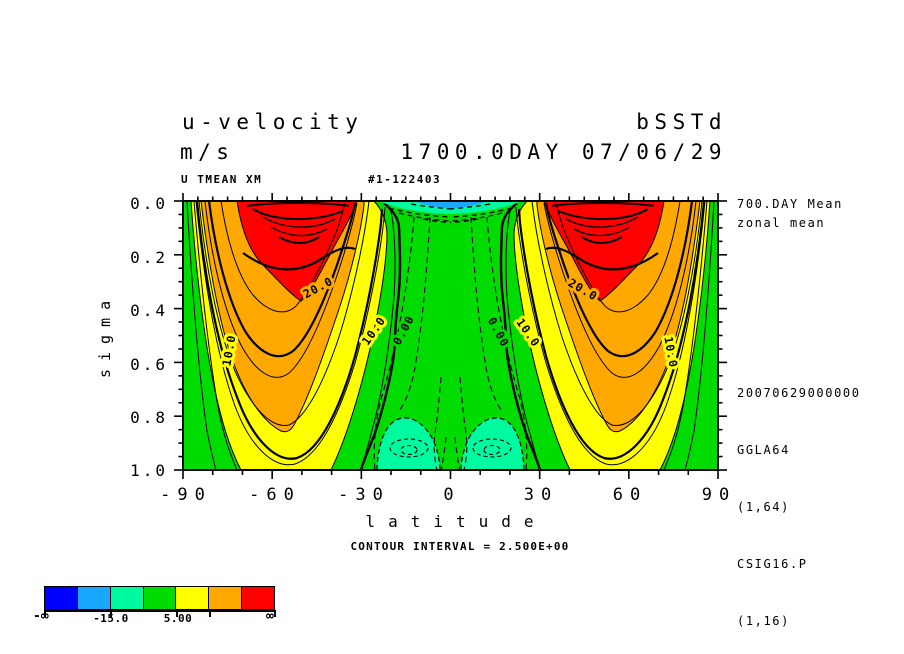 The width and height of the screenshot is (904, 654). Describe the element at coordinates (434, 205) in the screenshot. I see `band-lightblue-top-easterlies` at that location.